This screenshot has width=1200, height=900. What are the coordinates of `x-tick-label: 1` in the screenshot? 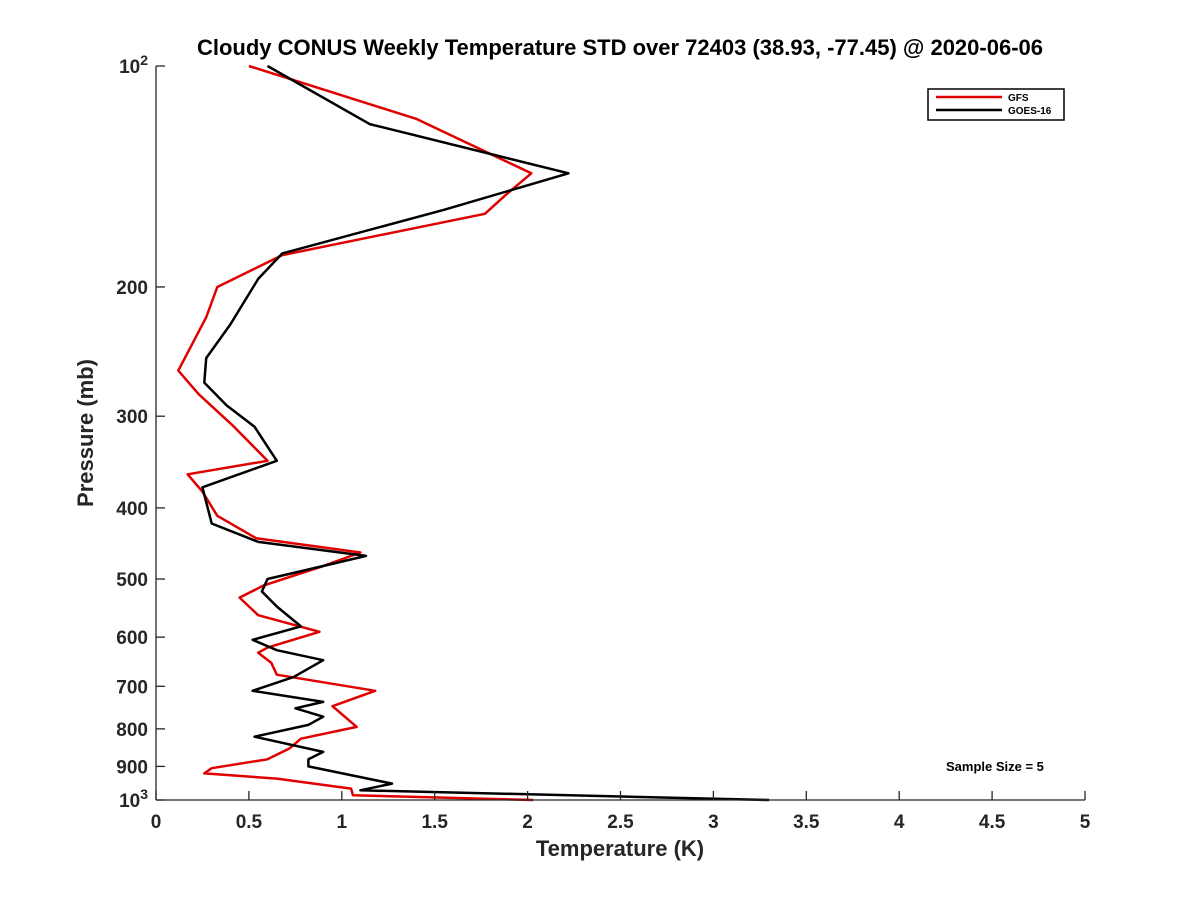 It's located at (342, 822).